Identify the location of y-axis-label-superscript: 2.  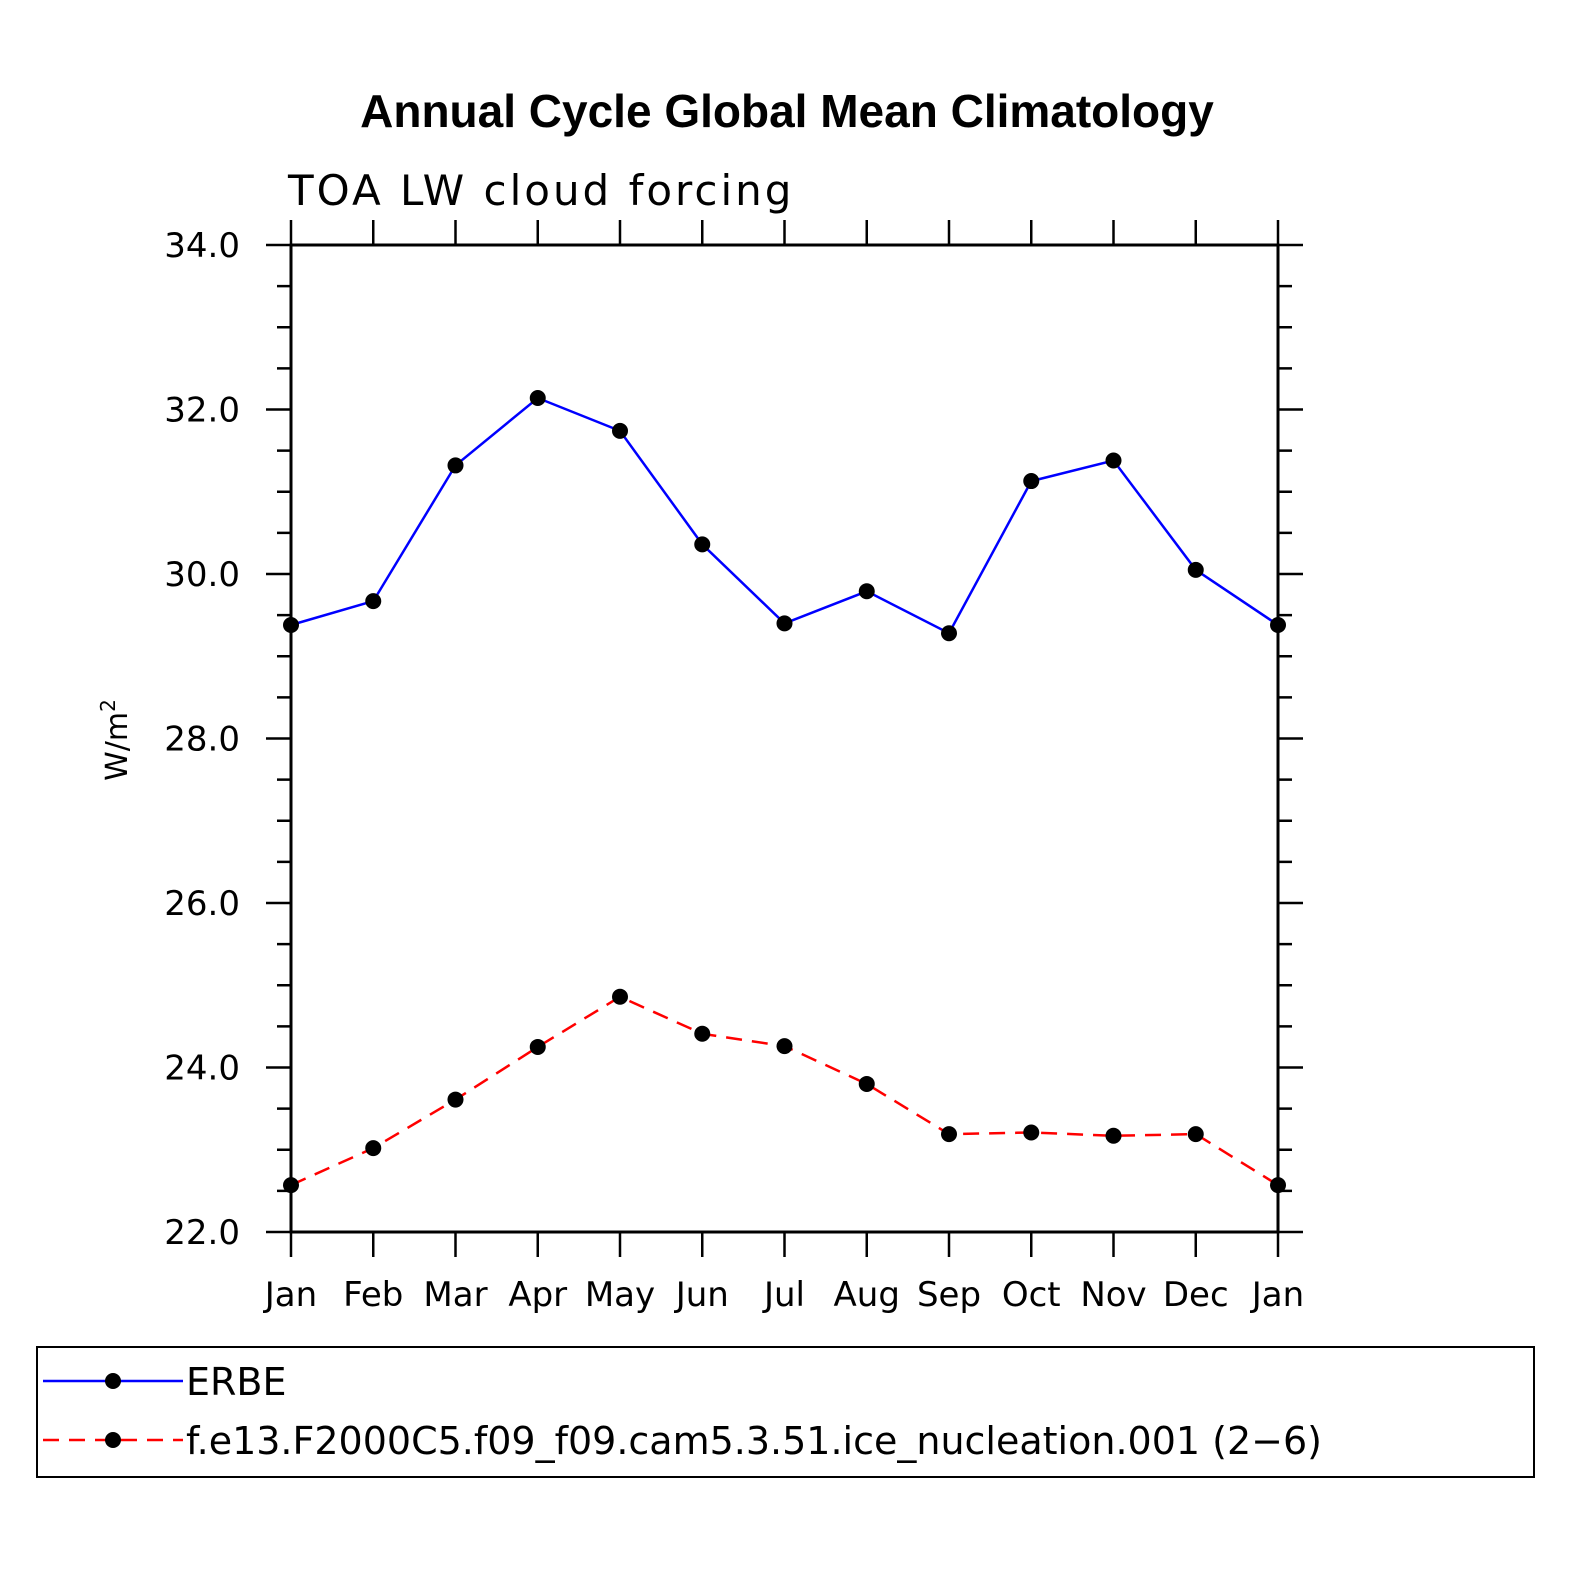
(108, 705).